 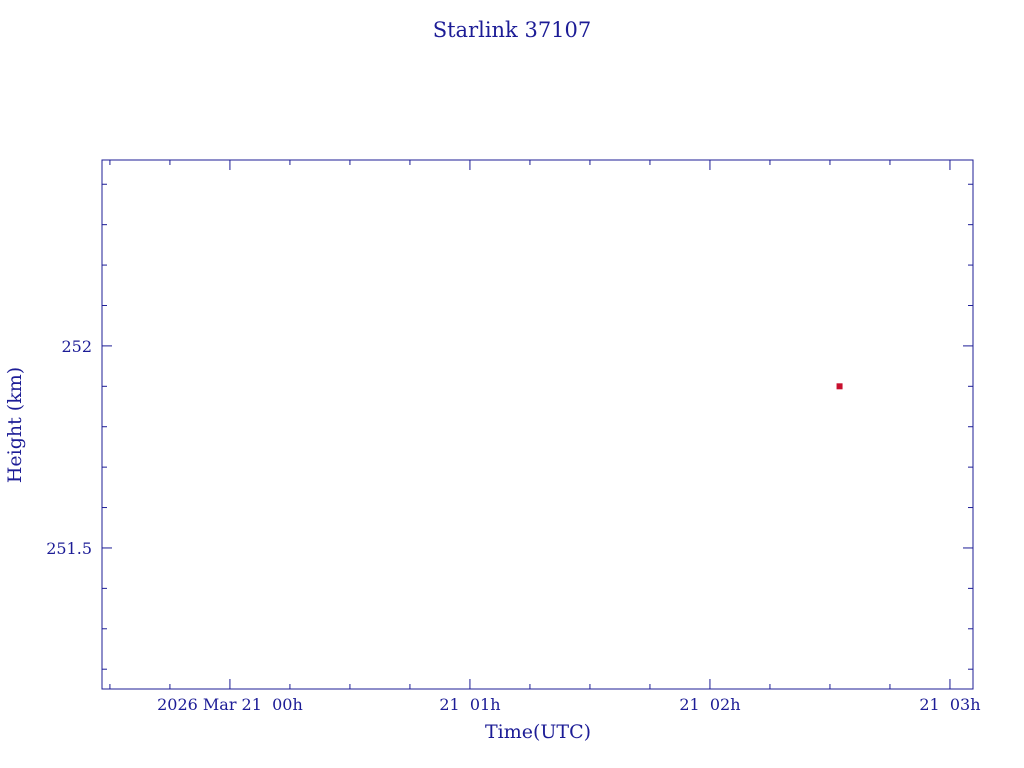 I want to click on y-tick-label: 252, so click(x=76, y=346).